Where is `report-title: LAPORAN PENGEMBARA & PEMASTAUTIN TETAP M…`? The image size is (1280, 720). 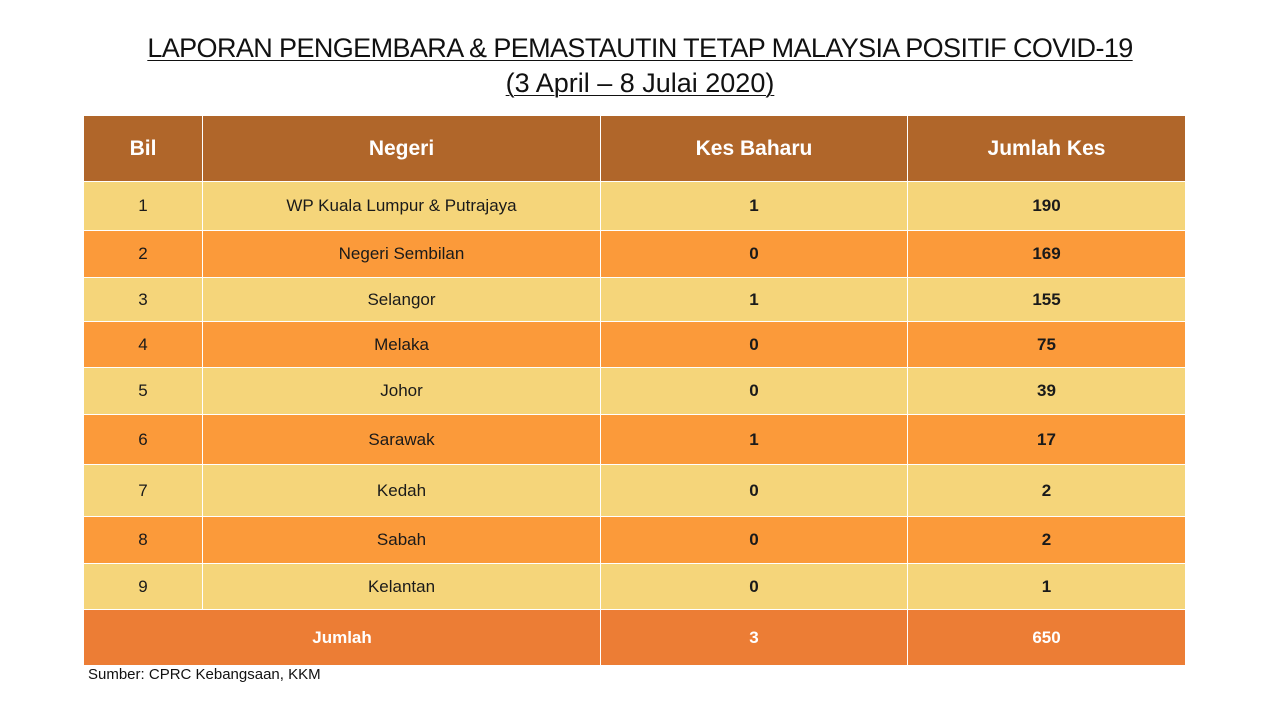 report-title: LAPORAN PENGEMBARA & PEMASTAUTIN TETAP M… is located at coordinates (640, 48).